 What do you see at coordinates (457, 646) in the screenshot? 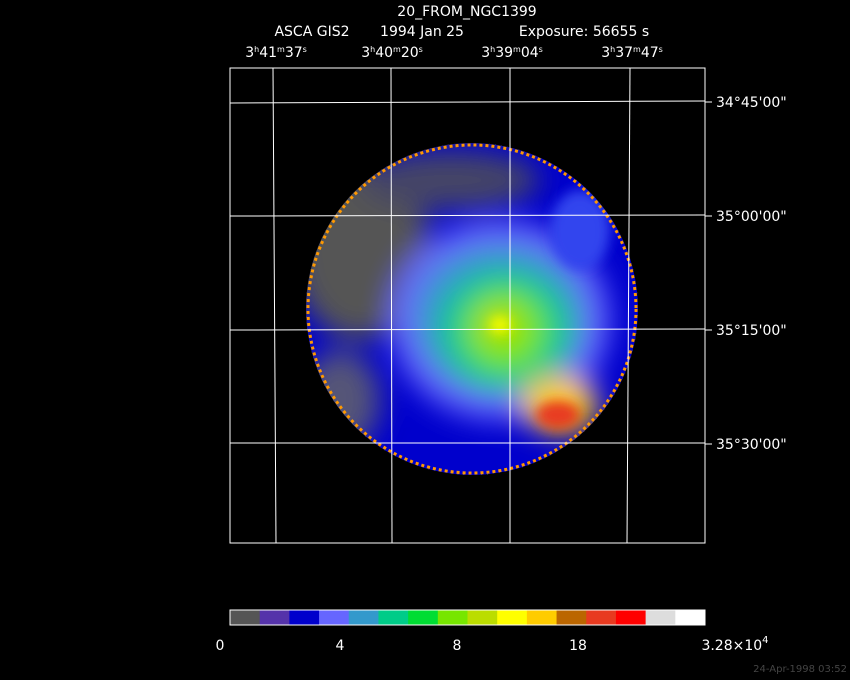
I see `colorbar-label: 8` at bounding box center [457, 646].